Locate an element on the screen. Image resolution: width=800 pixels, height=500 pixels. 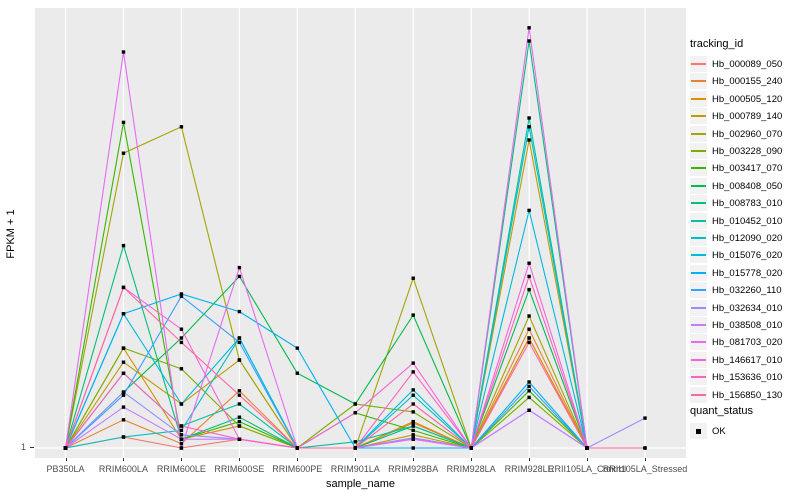
legend-label: Hb_146617_010 is located at coordinates (747, 360).